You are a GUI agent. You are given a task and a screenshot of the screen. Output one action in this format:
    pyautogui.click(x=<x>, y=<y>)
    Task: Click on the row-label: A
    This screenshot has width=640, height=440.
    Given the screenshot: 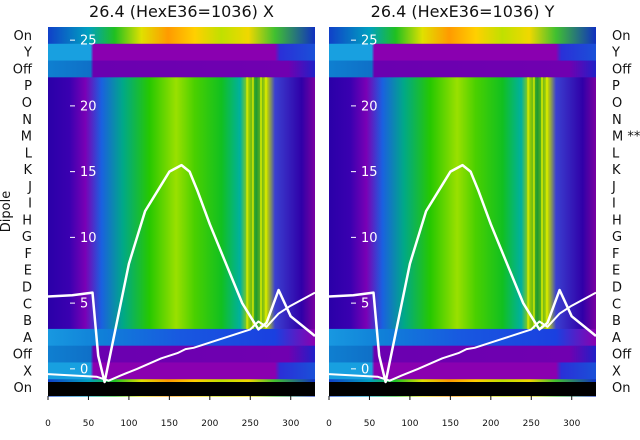 What is the action you would take?
    pyautogui.click(x=616, y=338)
    